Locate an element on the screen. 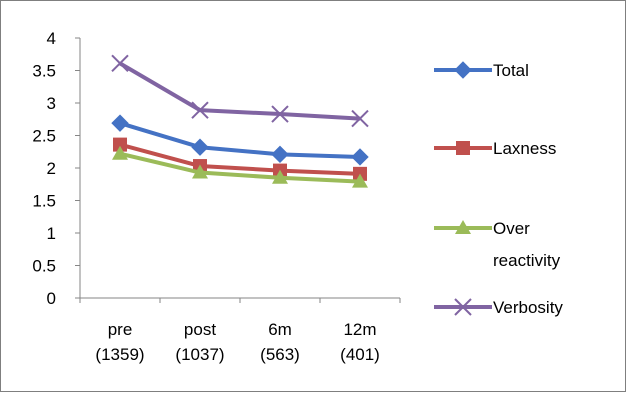 This screenshot has width=626, height=397. legend-item: Laxness is located at coordinates (495, 148).